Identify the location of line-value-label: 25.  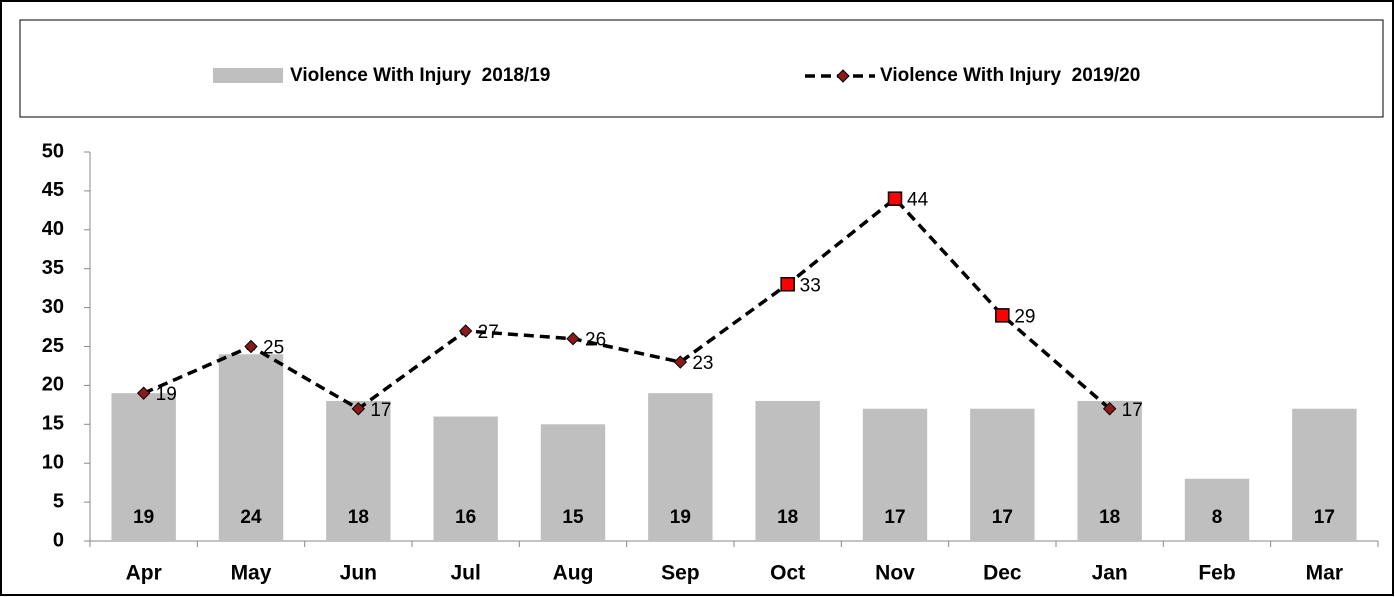
(273, 348).